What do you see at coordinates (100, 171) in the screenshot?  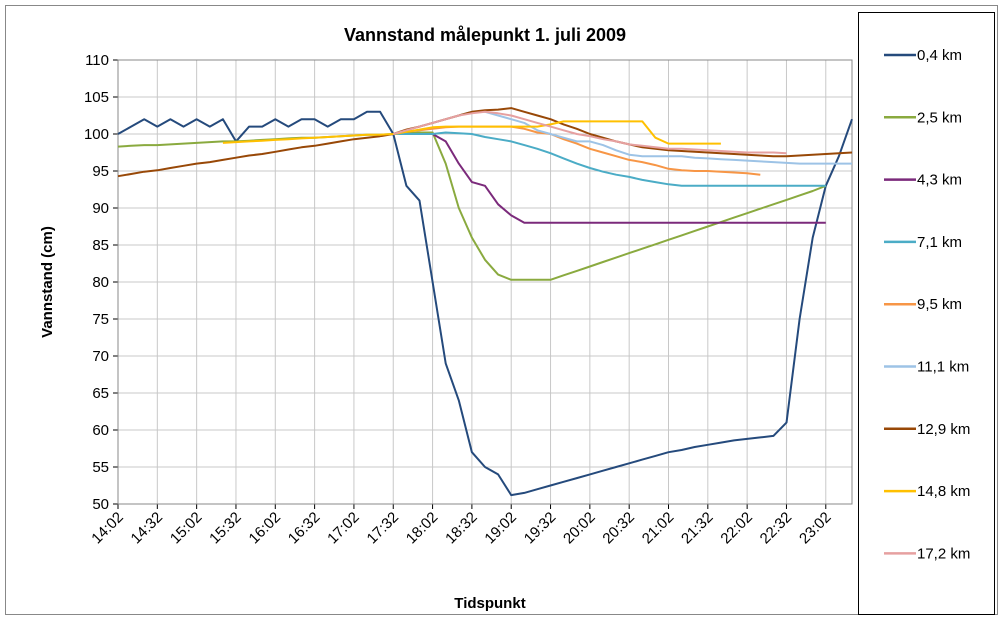 I see `y-tick-label: 95` at bounding box center [100, 171].